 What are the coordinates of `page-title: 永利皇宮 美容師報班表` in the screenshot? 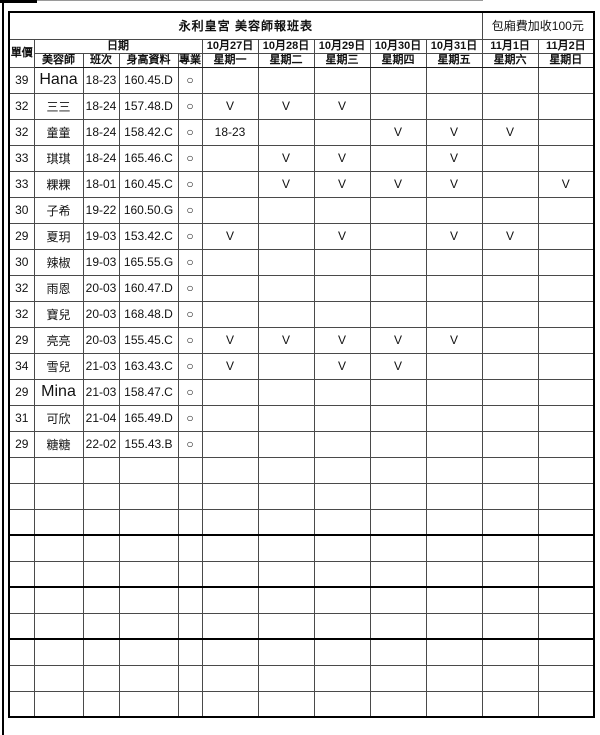 It's located at (245, 25).